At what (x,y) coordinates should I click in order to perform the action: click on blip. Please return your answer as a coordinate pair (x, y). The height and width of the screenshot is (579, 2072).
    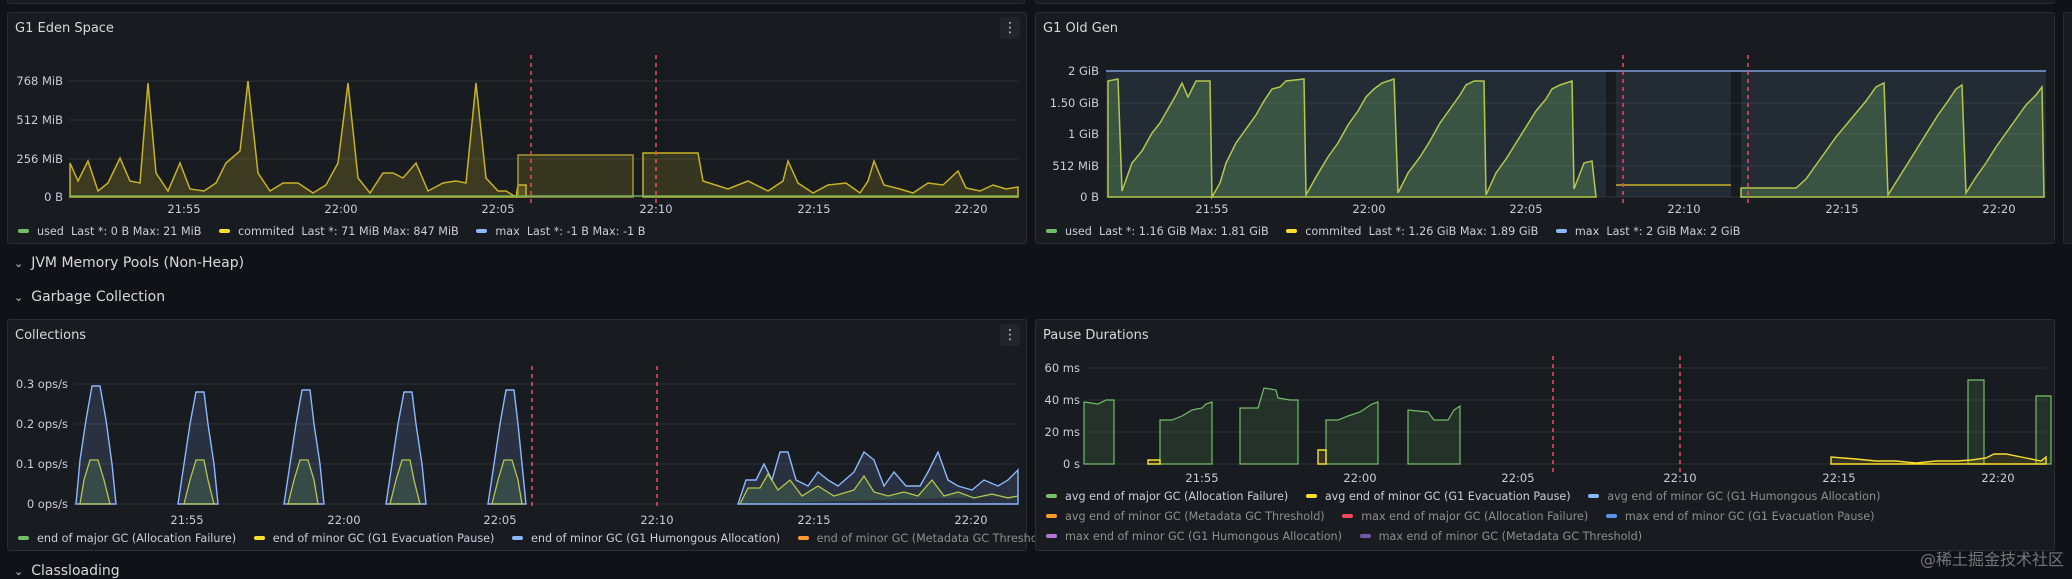
    Looking at the image, I should click on (1154, 462).